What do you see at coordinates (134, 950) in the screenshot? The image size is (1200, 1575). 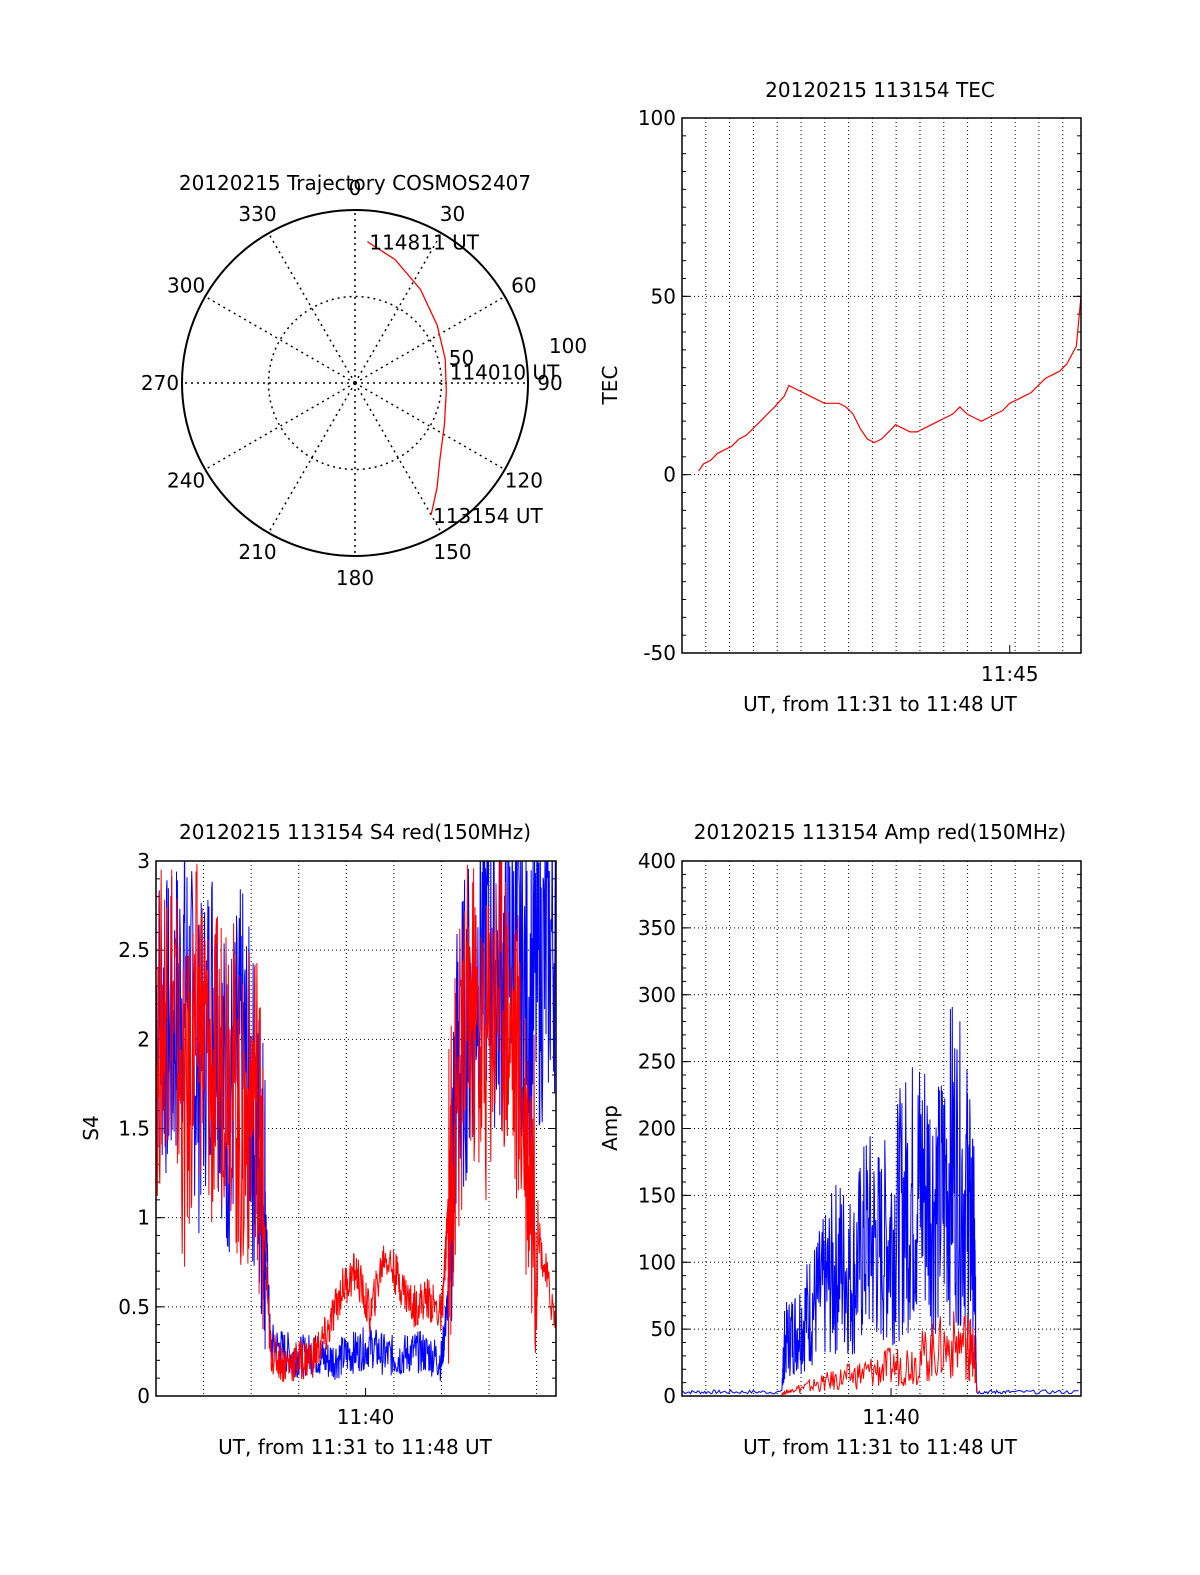 I see `y-tick-label: 2.5` at bounding box center [134, 950].